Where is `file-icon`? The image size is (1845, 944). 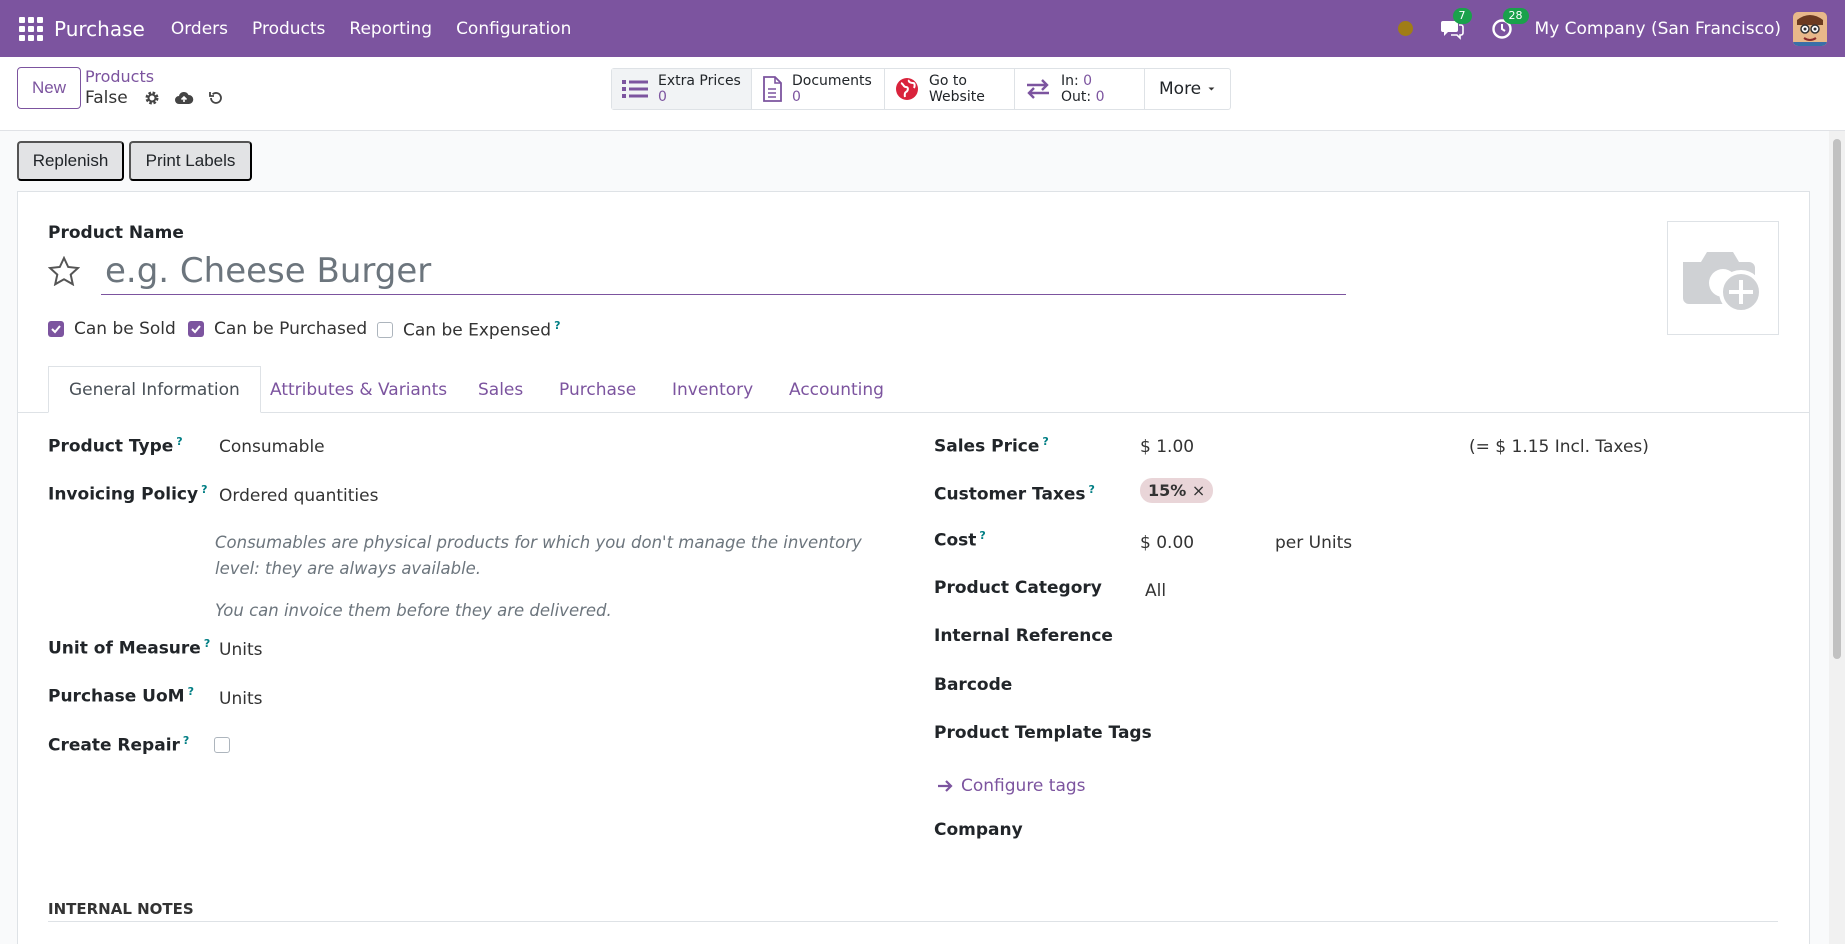 file-icon is located at coordinates (772, 89).